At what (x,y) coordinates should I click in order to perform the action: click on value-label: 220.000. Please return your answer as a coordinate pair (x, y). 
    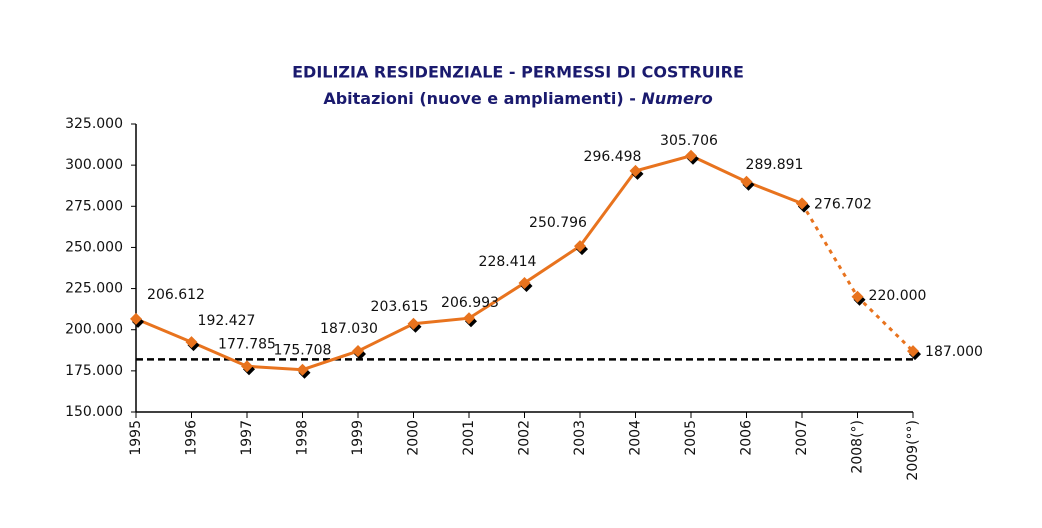
    Looking at the image, I should click on (898, 296).